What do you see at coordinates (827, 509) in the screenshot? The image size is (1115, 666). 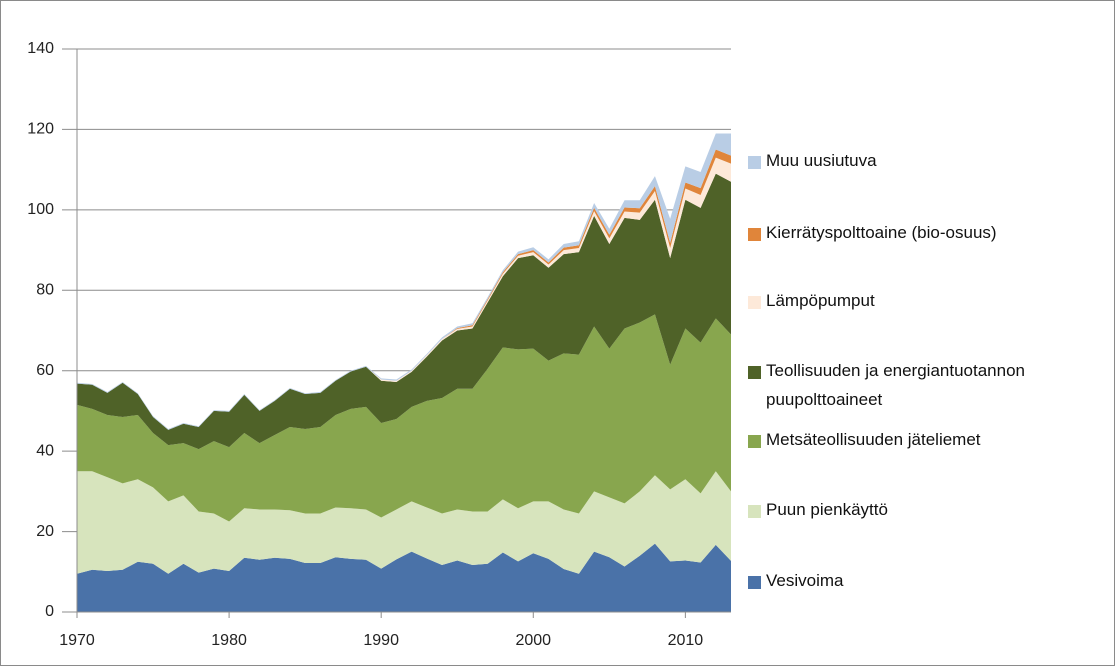 I see `legend-label: Puun pienkäyttö` at bounding box center [827, 509].